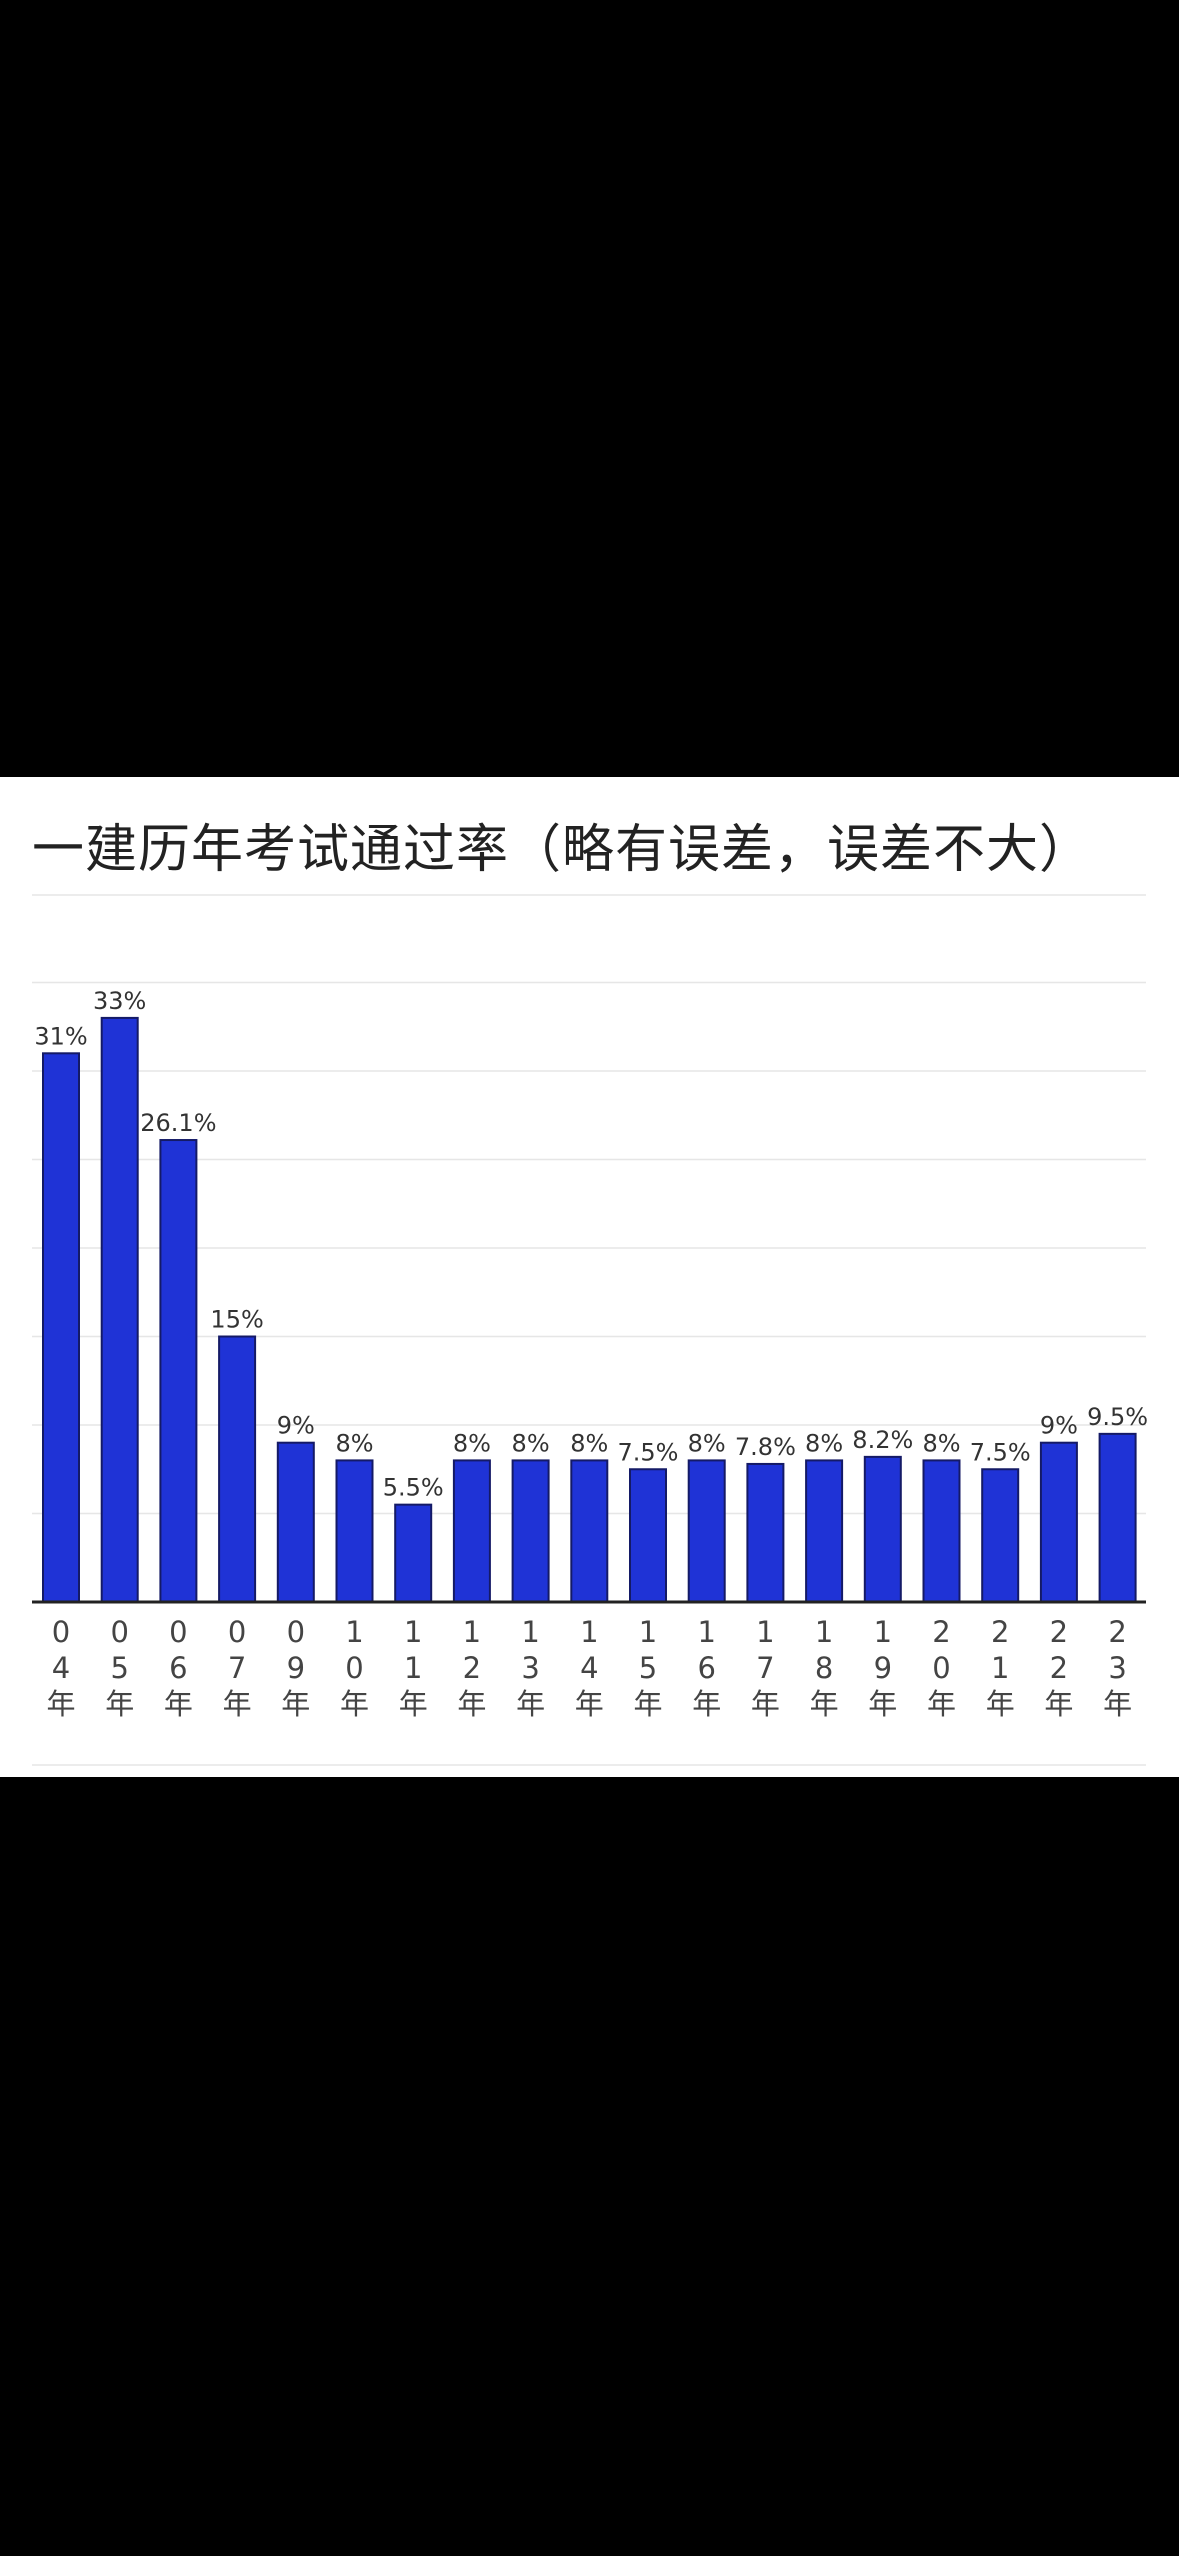 Image resolution: width=1179 pixels, height=2556 pixels. Describe the element at coordinates (119, 1001) in the screenshot. I see `bar-value-label: 33%` at that location.